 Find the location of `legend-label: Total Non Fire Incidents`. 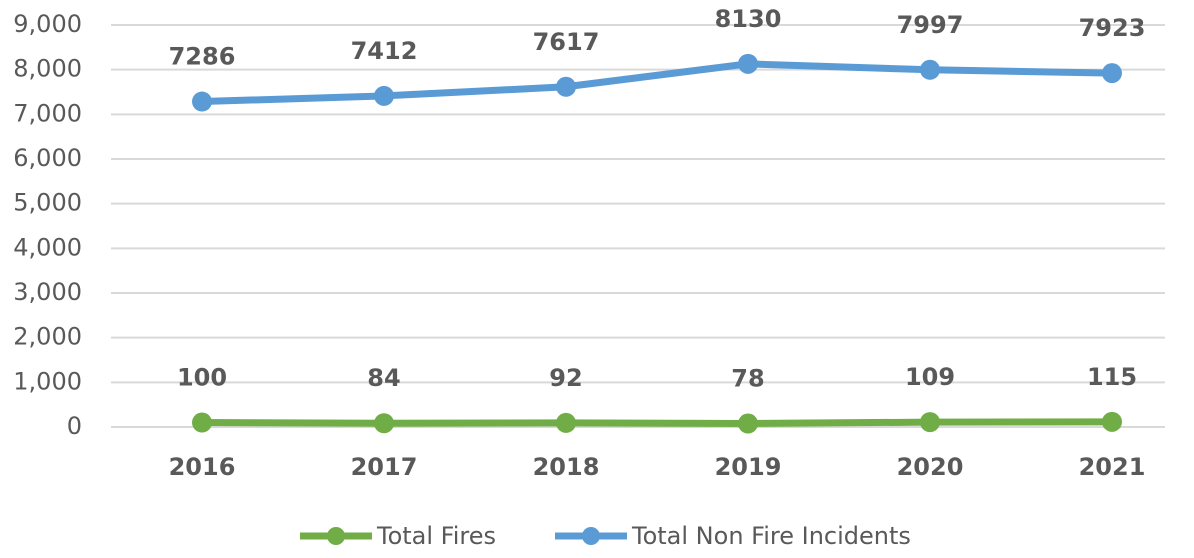

legend-label: Total Non Fire Incidents is located at coordinates (771, 536).